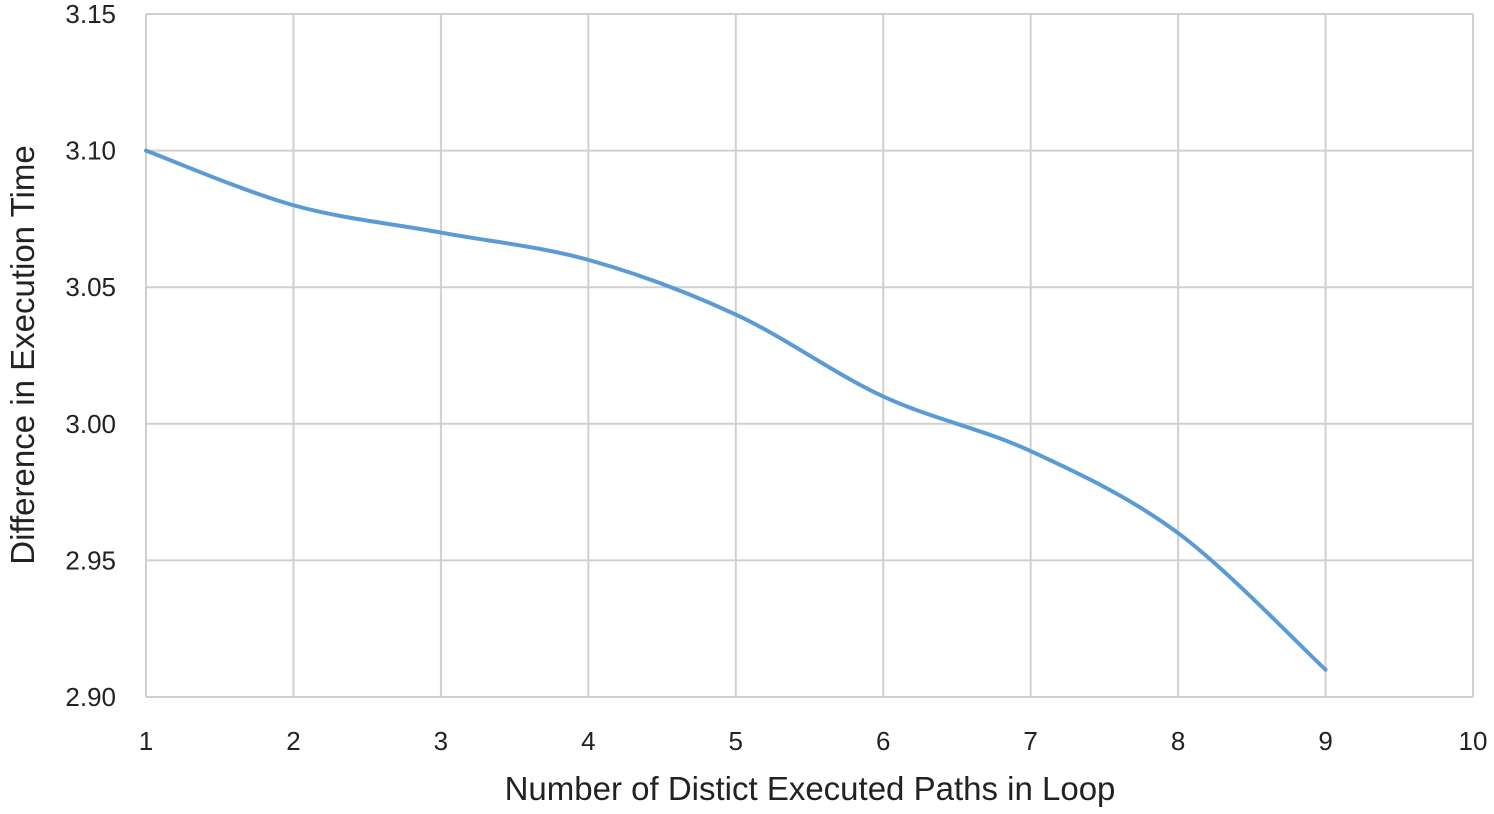  What do you see at coordinates (146, 741) in the screenshot?
I see `x-tick-label: 1` at bounding box center [146, 741].